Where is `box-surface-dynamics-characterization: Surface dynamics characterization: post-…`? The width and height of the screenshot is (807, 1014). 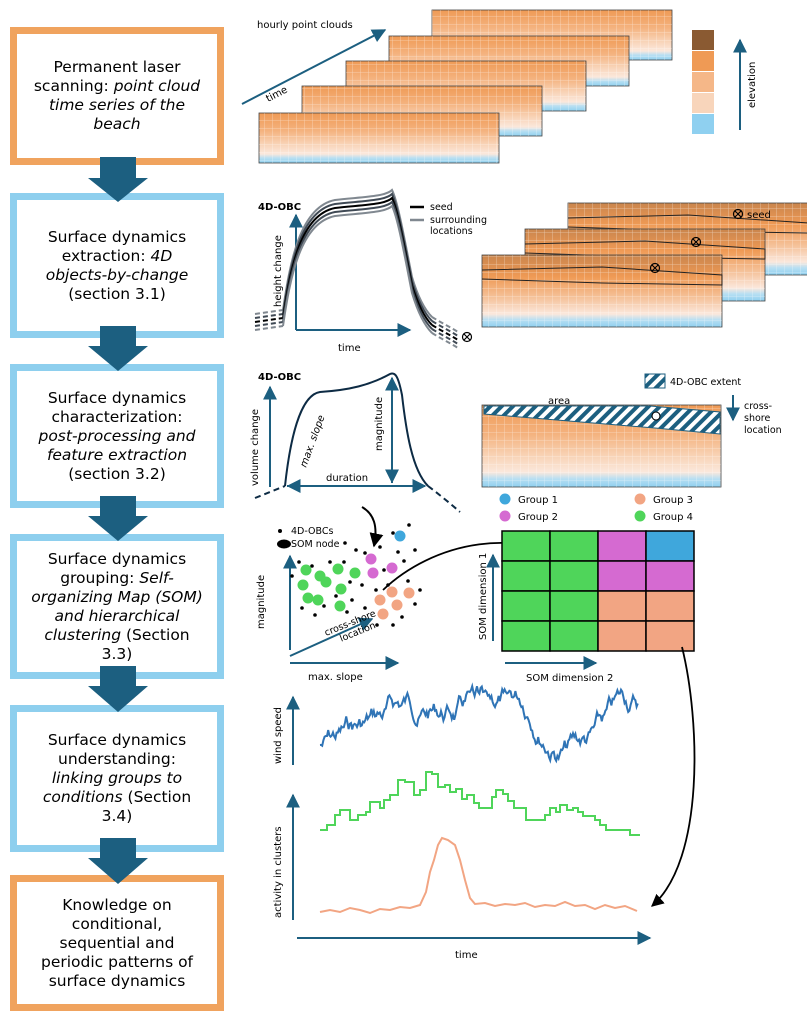
box-surface-dynamics-characterization: Surface dynamics characterization: post-… is located at coordinates (117, 436).